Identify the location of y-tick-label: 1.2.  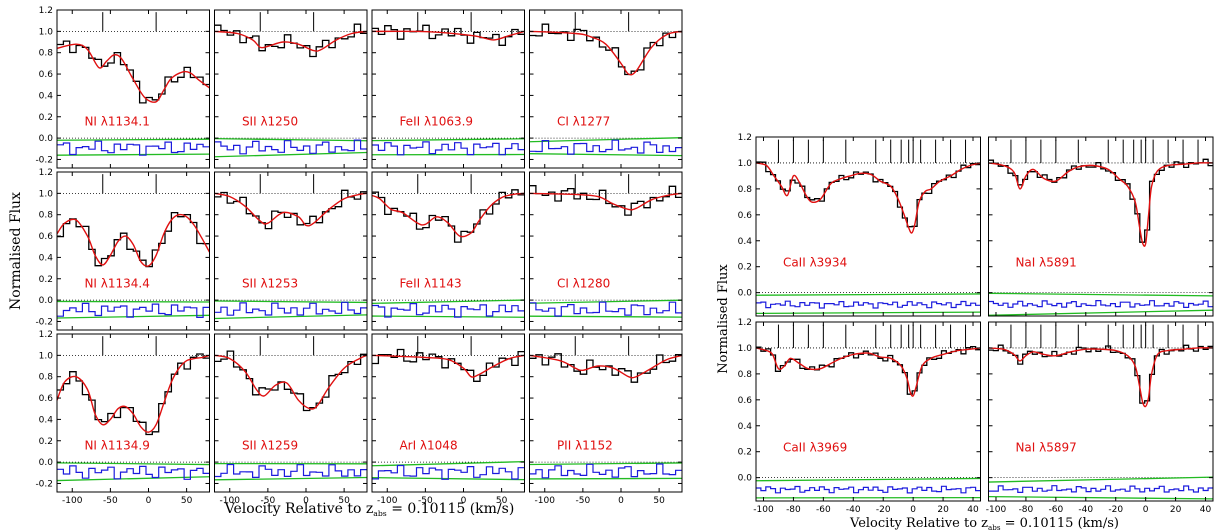
(46, 173).